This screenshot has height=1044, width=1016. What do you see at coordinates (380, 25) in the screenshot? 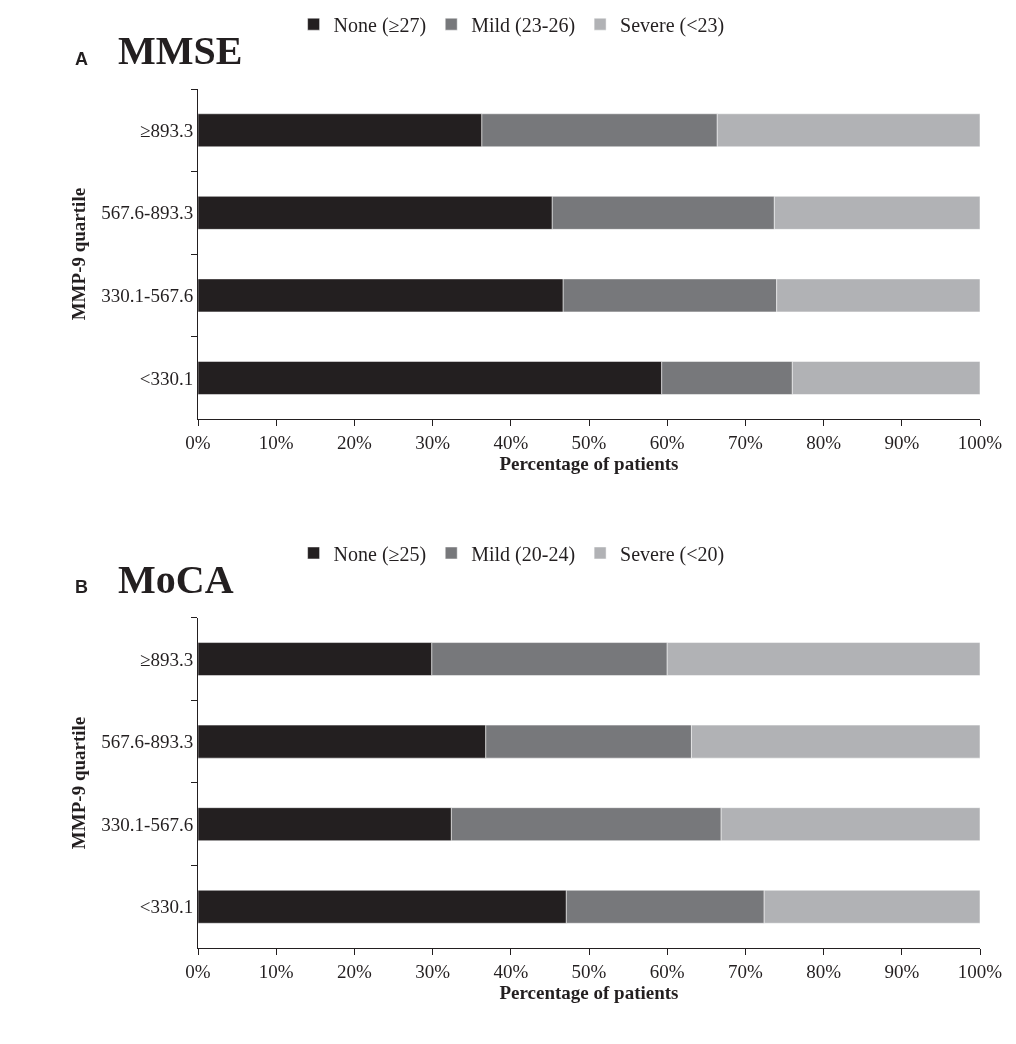
I see `legend-label: None (≥27)` at bounding box center [380, 25].